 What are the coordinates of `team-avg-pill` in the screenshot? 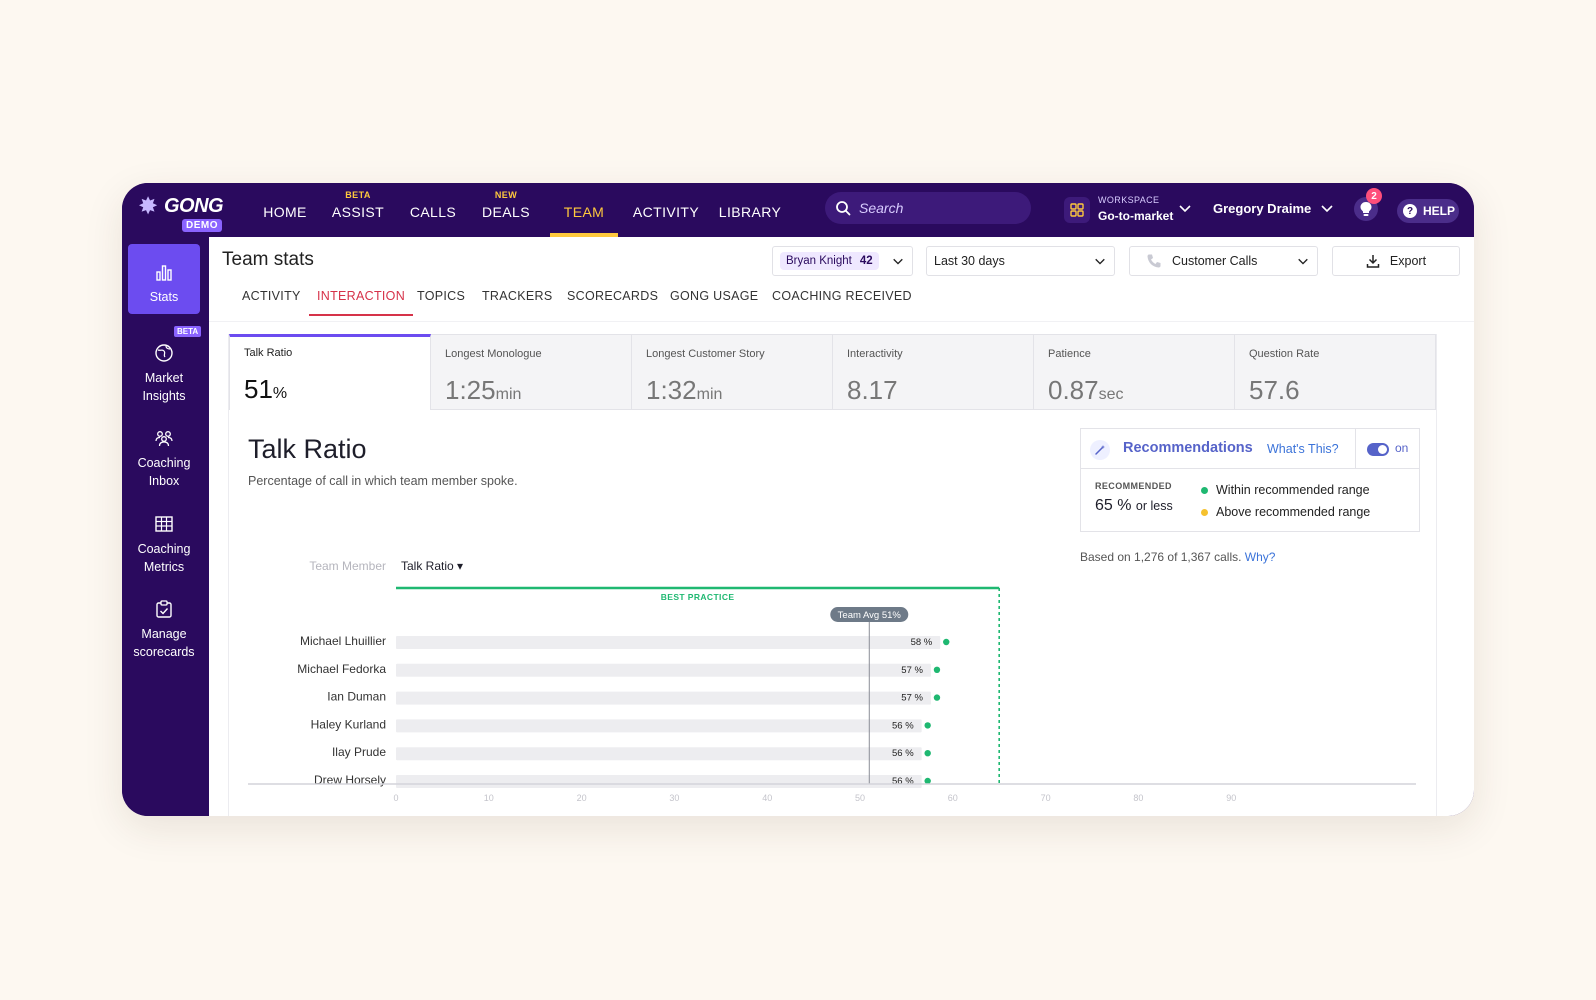 It's located at (869, 614).